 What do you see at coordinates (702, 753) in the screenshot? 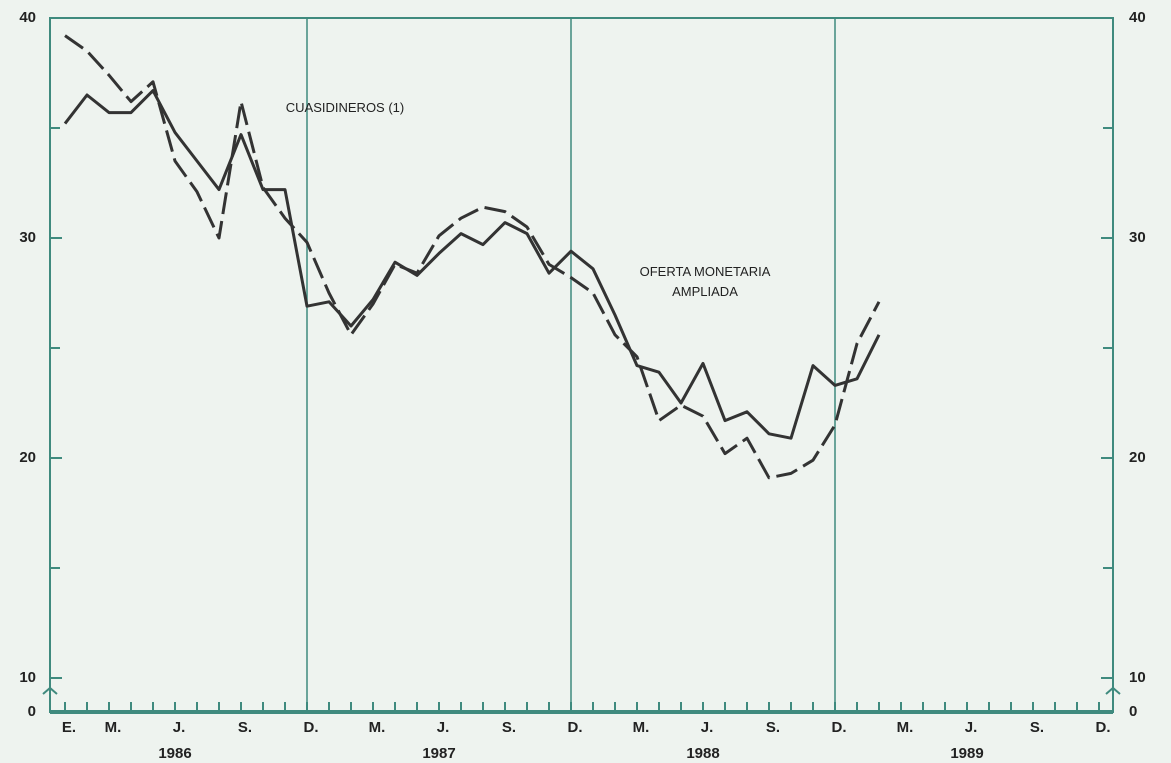
I see `year-label: 1988` at bounding box center [702, 753].